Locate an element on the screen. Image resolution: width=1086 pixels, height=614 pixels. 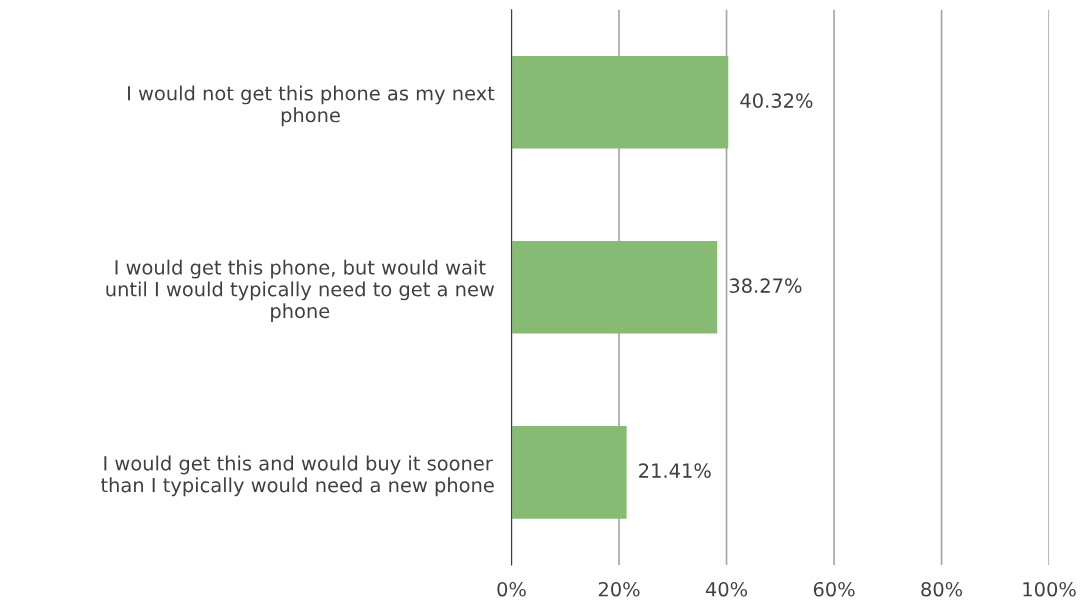
x-tick-label: 40% is located at coordinates (726, 589).